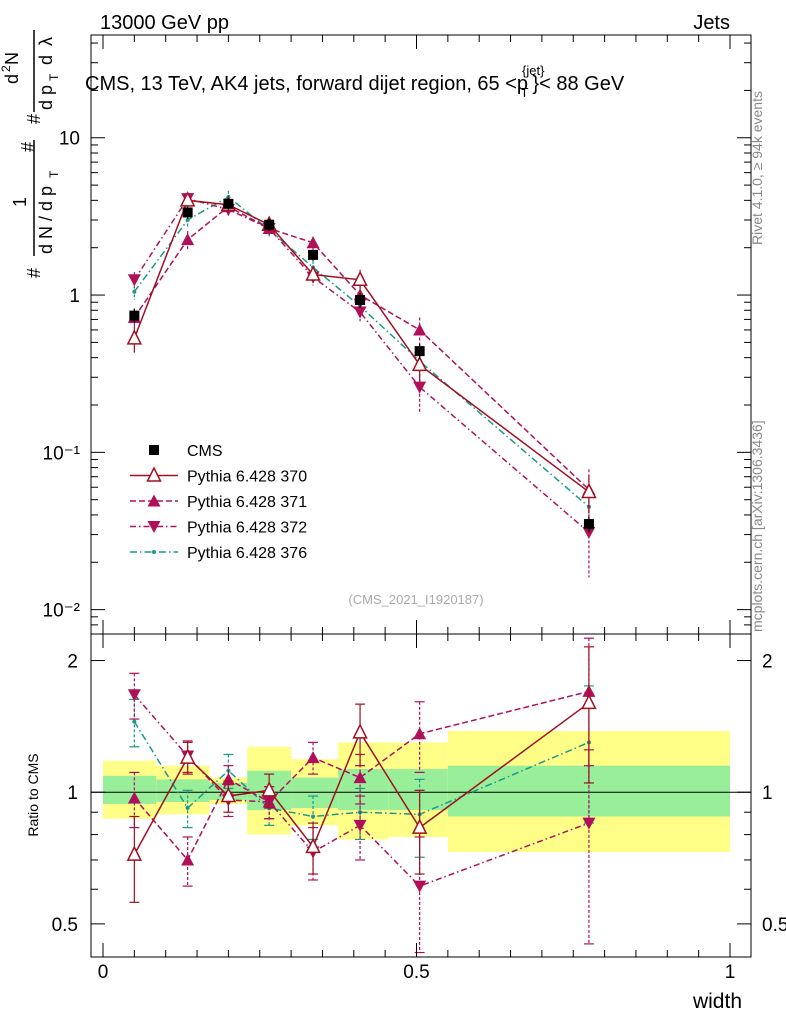 The image size is (786, 1024). I want to click on legend-item: Pythia 6.428 371, so click(218, 502).